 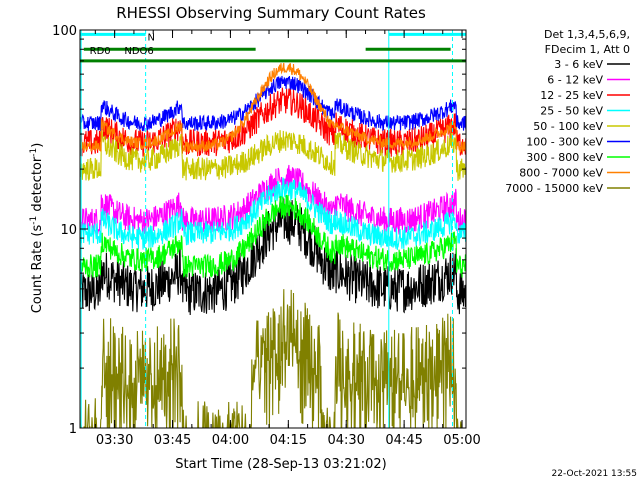 What do you see at coordinates (68, 230) in the screenshot?
I see `y-tick-label: 10` at bounding box center [68, 230].